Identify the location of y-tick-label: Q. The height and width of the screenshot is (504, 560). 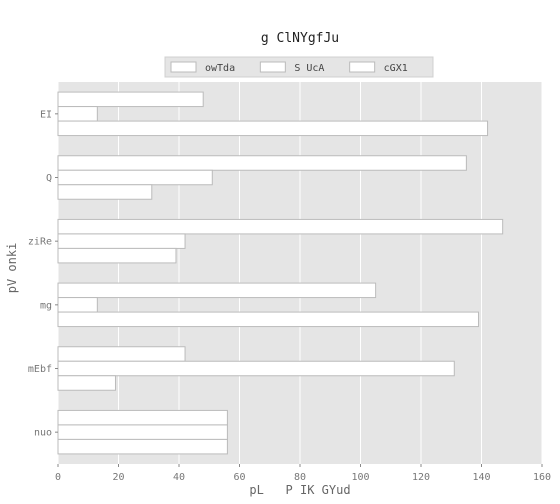
(49, 178).